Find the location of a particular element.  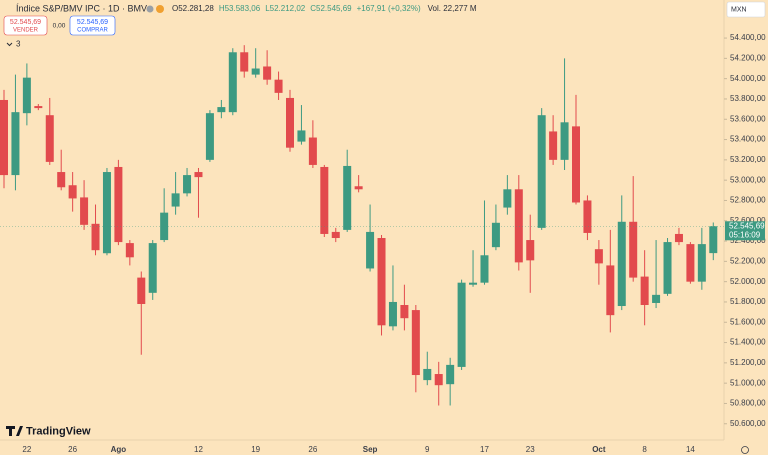

y-tick-label: 51.400,00 is located at coordinates (748, 342).